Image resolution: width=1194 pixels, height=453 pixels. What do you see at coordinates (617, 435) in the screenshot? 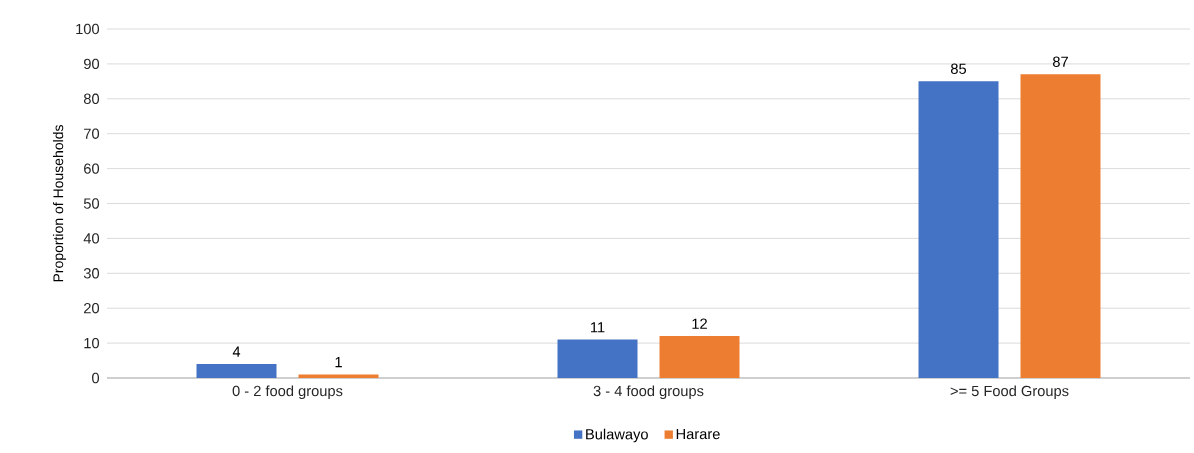
I see `legend-label: Bulawayo` at bounding box center [617, 435].